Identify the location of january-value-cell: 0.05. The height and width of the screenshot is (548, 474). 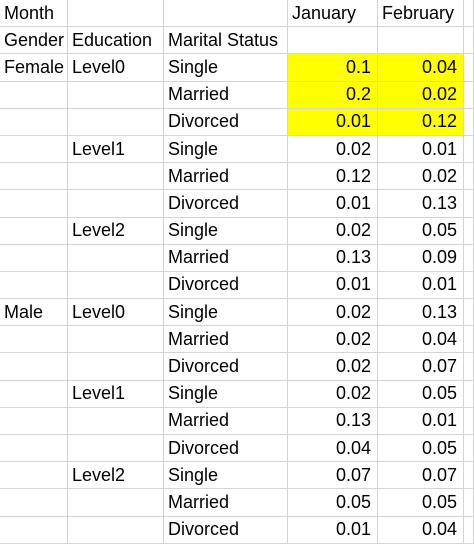
(333, 503).